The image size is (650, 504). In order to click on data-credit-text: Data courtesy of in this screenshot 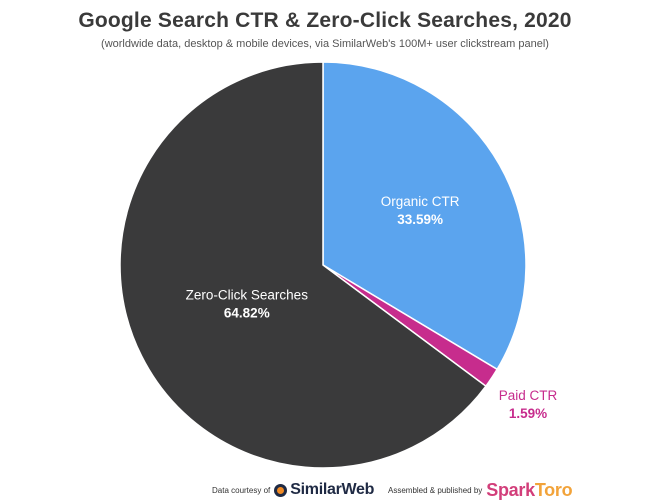, I will do `click(241, 490)`.